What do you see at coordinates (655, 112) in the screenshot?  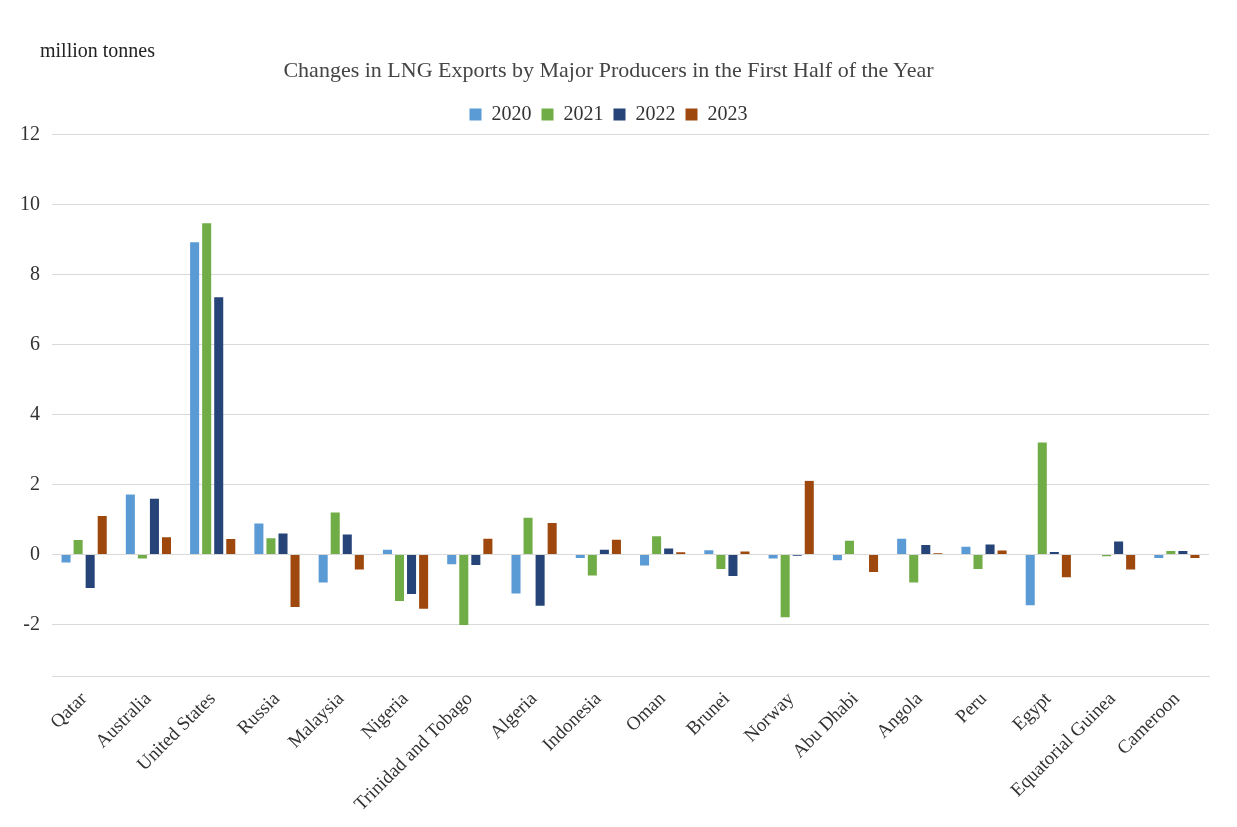 I see `legend-label: 2022` at bounding box center [655, 112].